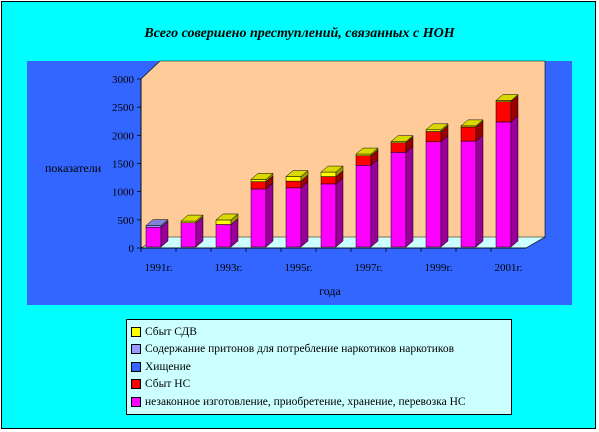 The width and height of the screenshot is (599, 432). I want to click on bar-2001г., so click(507, 170).